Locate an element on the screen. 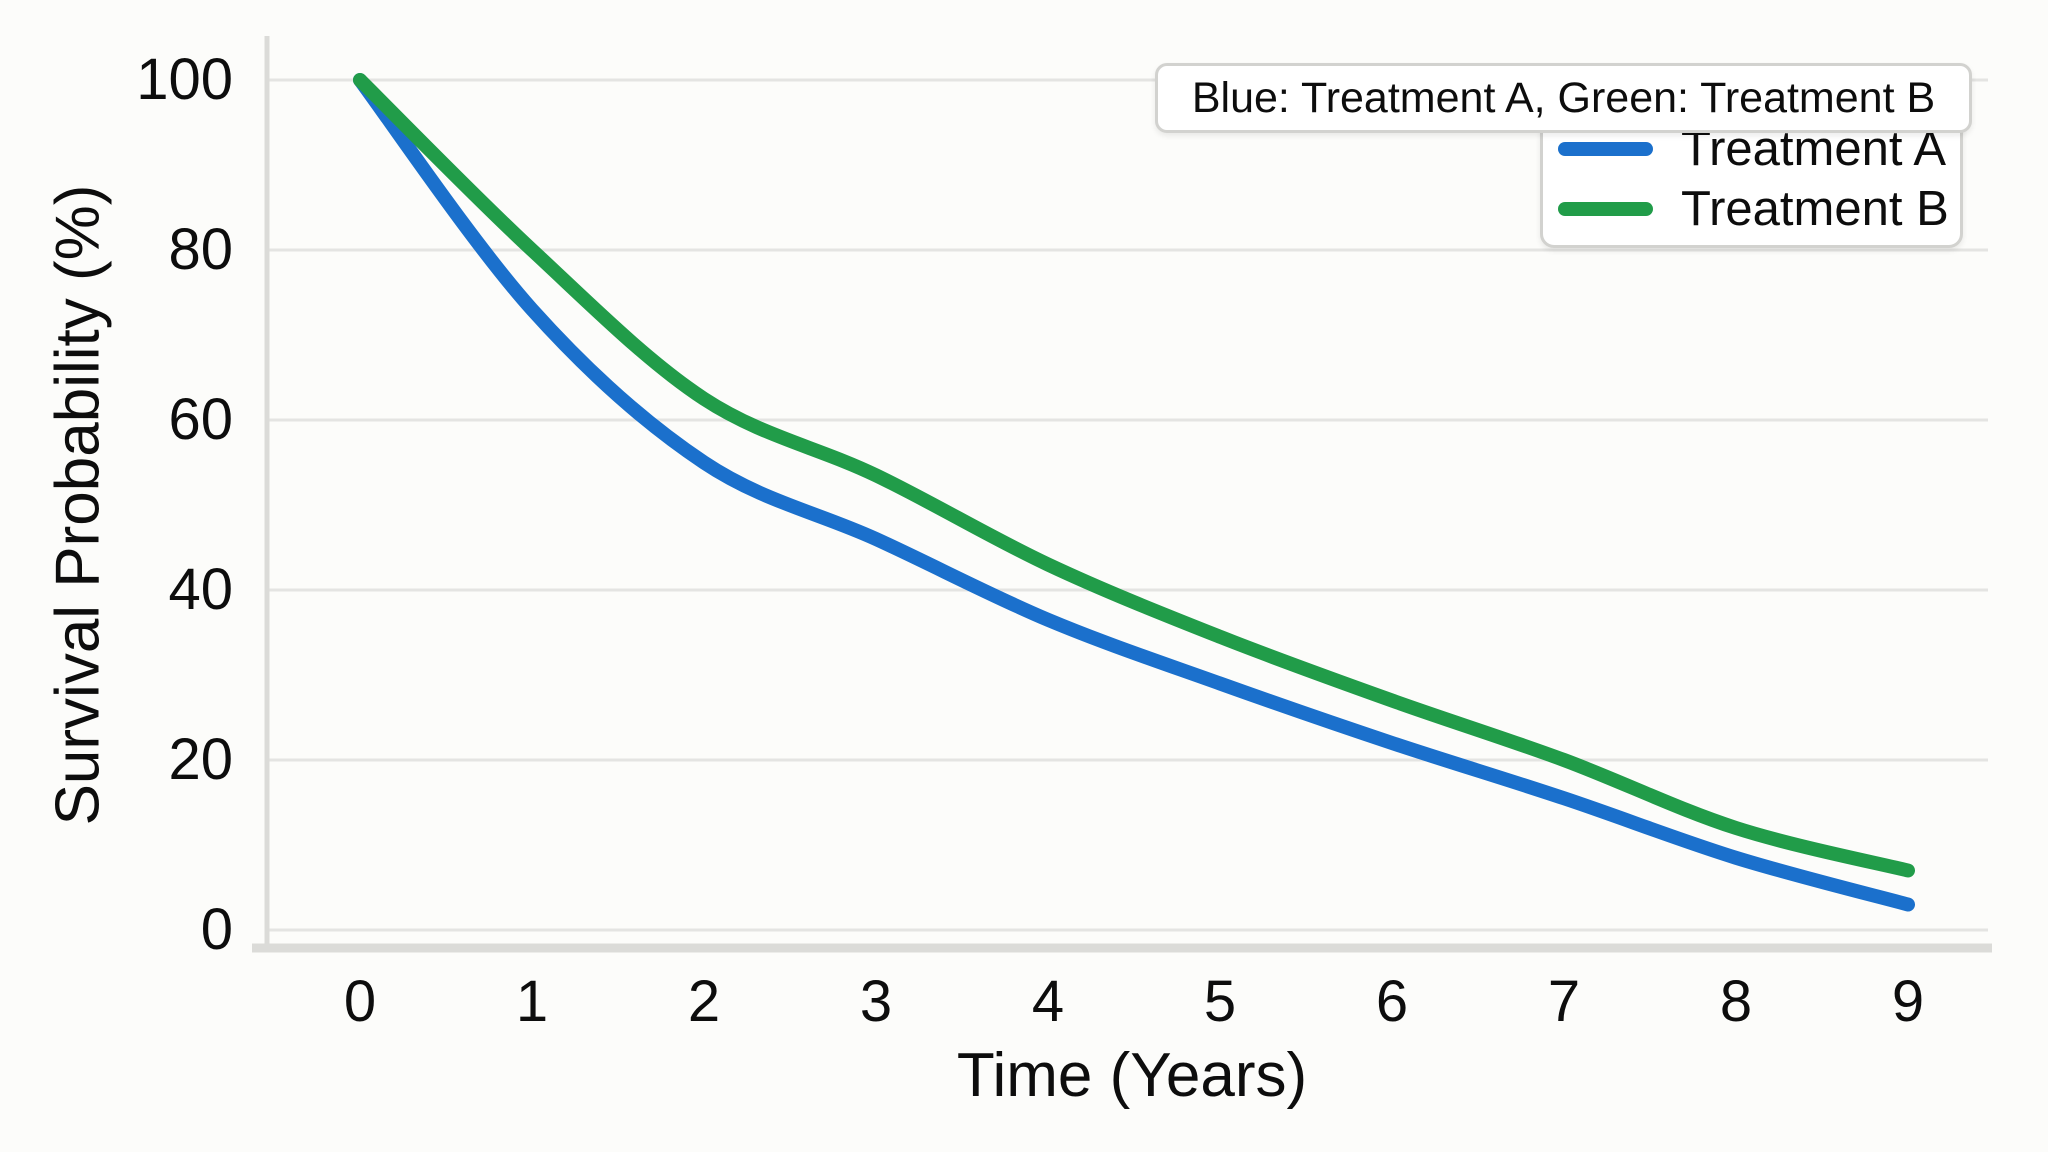 The image size is (2048, 1152). legend-label-treatment-b: Treatment B is located at coordinates (1815, 209).